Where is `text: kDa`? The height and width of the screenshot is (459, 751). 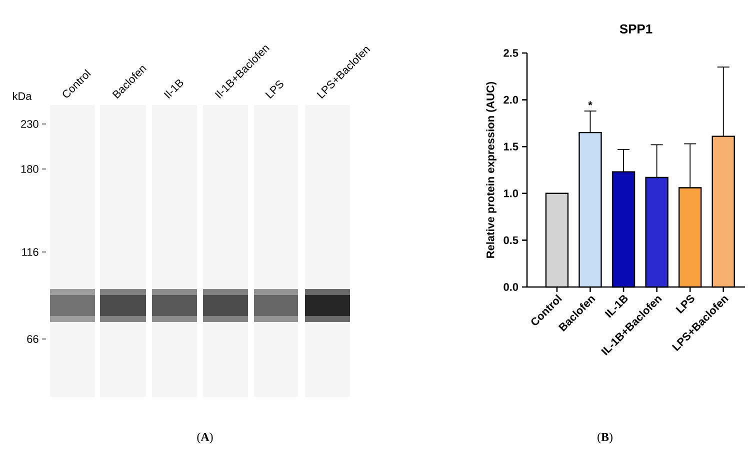 text: kDa is located at coordinates (22, 96).